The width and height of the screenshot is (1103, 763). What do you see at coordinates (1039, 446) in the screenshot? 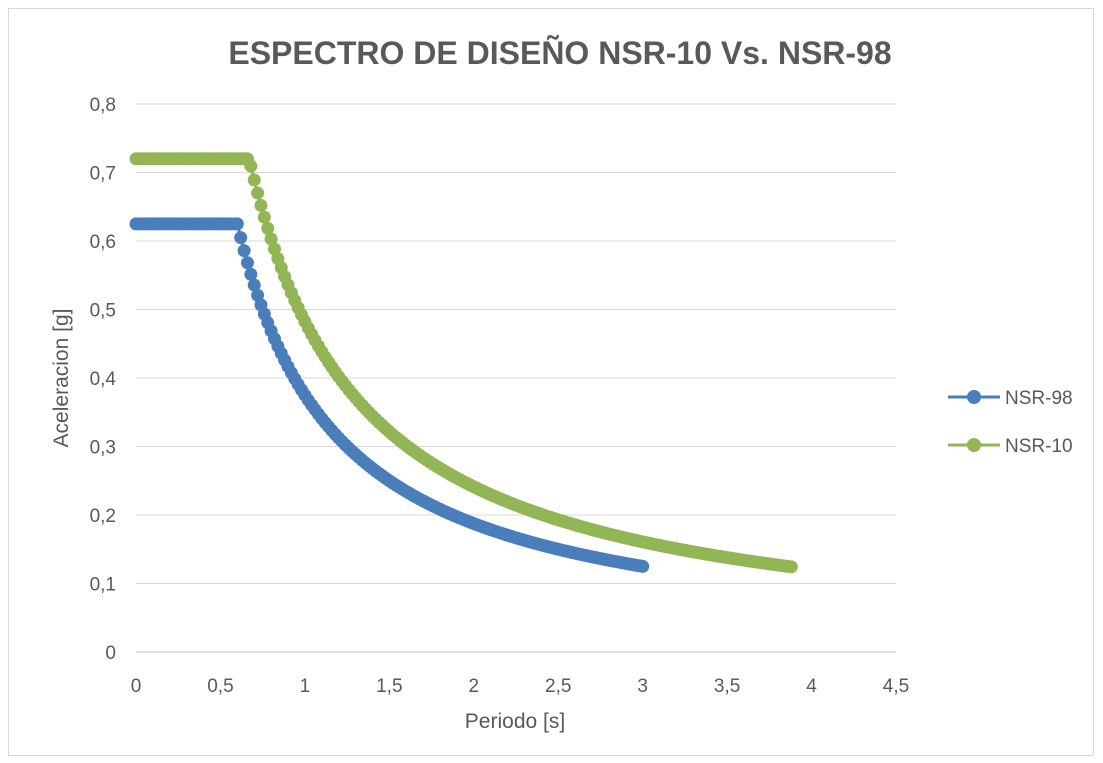
I see `legend-label: NSR-10` at bounding box center [1039, 446].